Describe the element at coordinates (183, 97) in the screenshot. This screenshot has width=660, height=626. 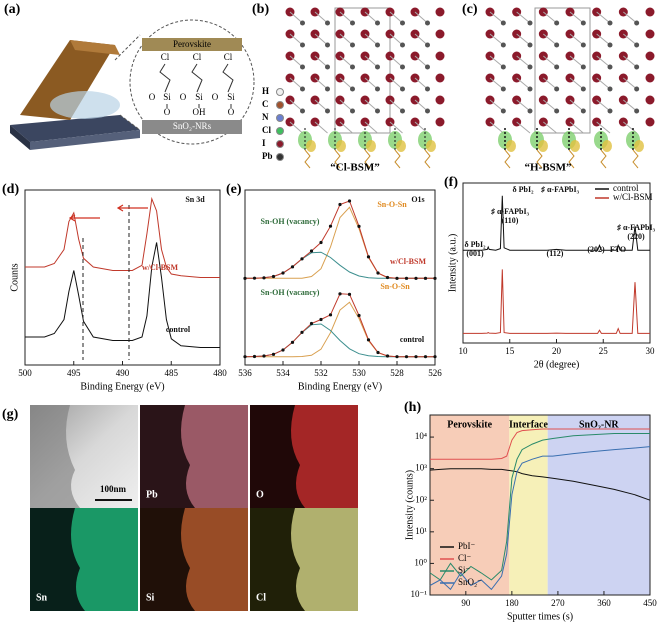
I see `chem-label: O` at that location.